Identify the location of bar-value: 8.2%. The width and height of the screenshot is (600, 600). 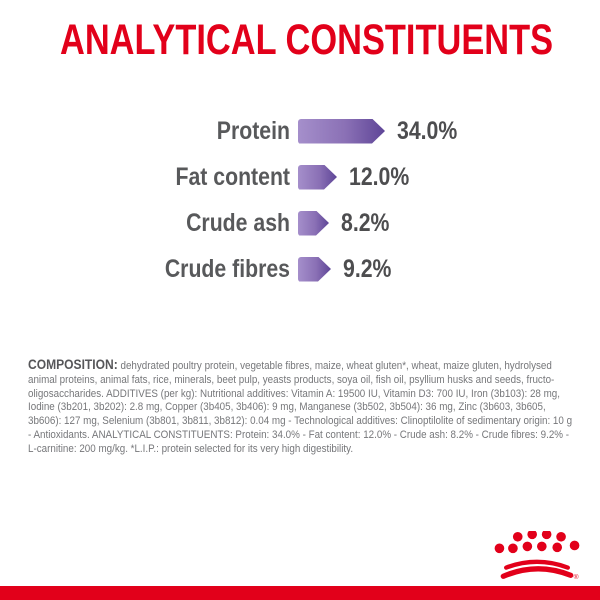
(365, 222).